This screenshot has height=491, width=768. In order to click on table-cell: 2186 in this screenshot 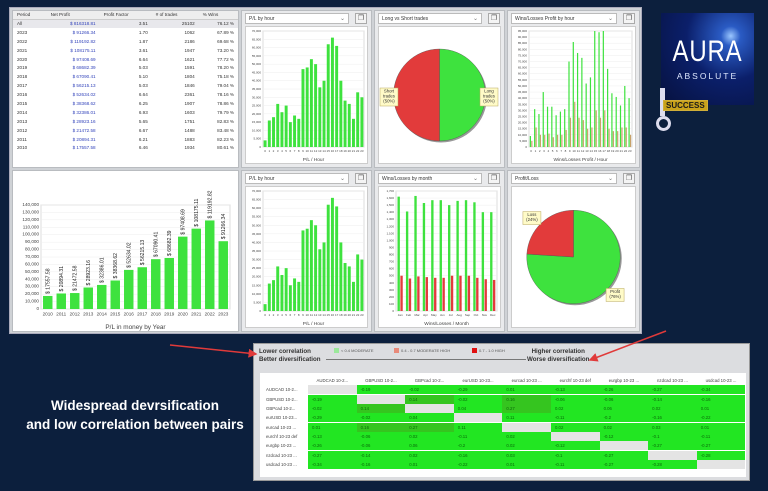, I will do `click(189, 41)`.